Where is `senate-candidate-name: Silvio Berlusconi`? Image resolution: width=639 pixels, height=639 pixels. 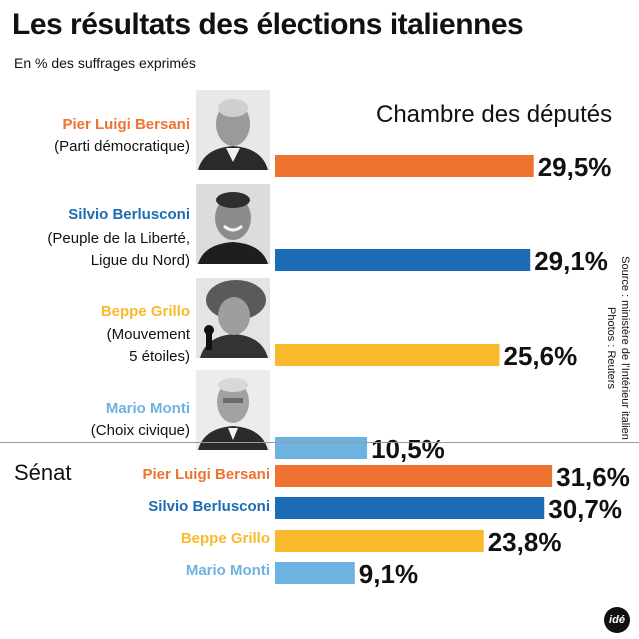 senate-candidate-name: Silvio Berlusconi is located at coordinates (209, 506).